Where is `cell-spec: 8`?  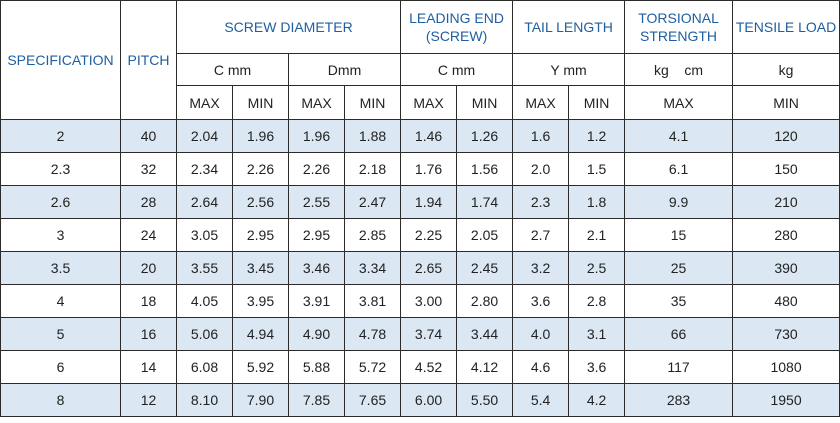 cell-spec: 8 is located at coordinates (60, 400).